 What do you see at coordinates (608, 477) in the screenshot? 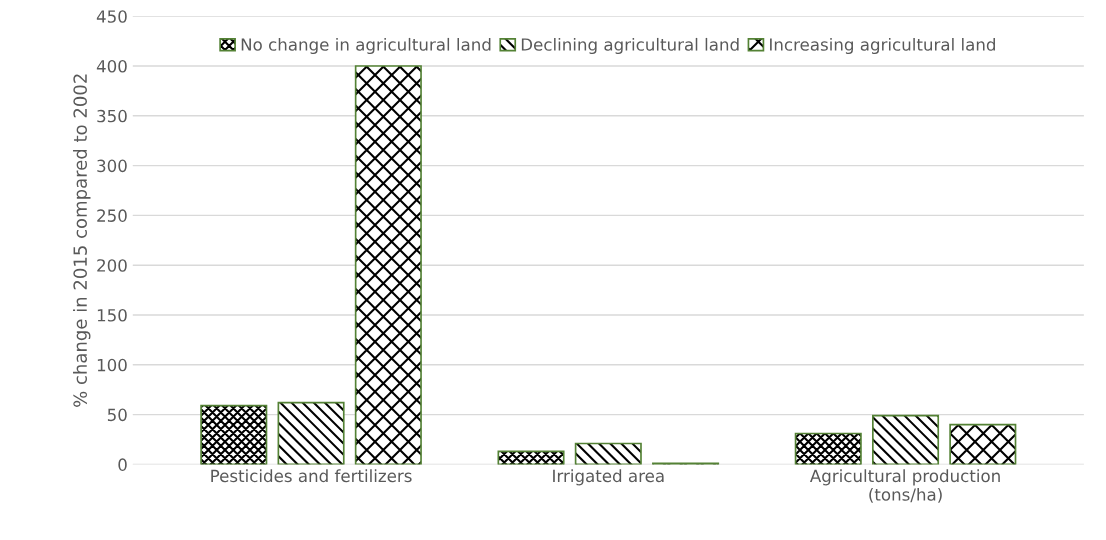
I see `x-tick-label: Irrigated area` at bounding box center [608, 477].